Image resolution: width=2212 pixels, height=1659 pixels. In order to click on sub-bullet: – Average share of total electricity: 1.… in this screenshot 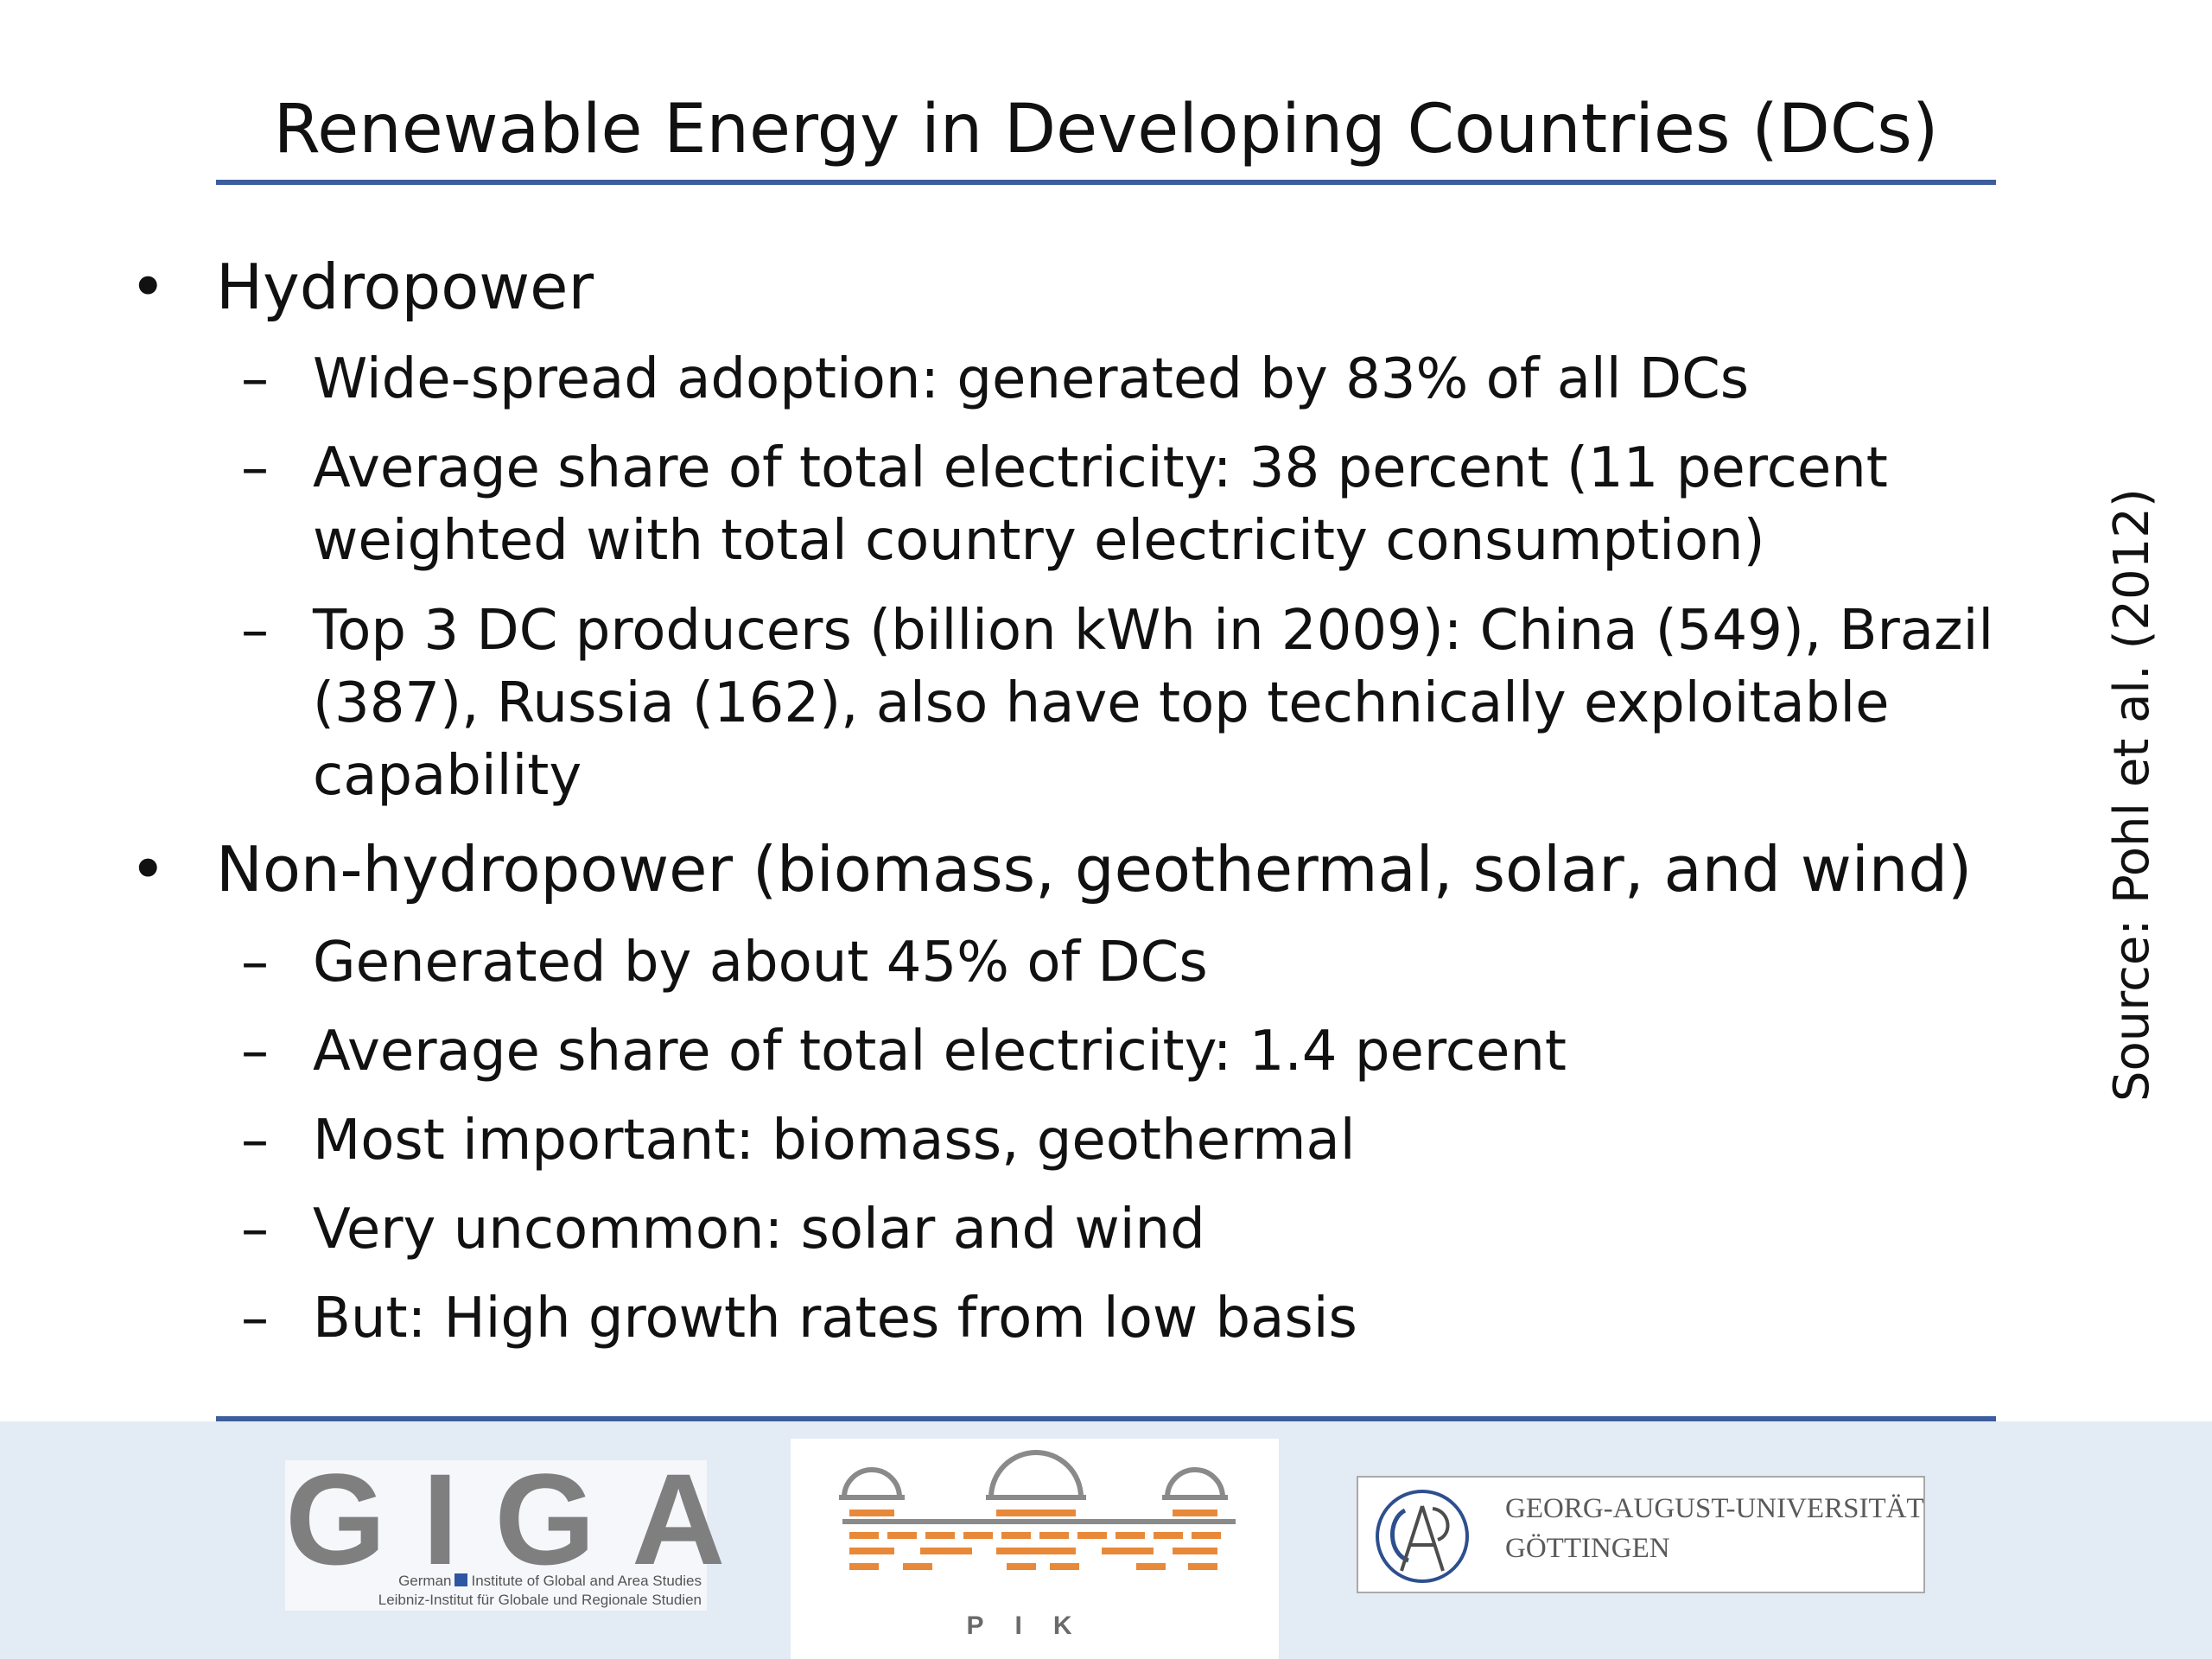, I will do `click(1123, 1051)`.